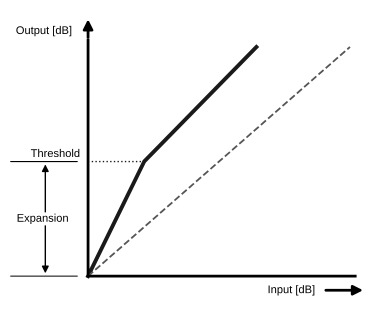  What do you see at coordinates (291, 290) in the screenshot?
I see `x-axis-title: Input [dB]` at bounding box center [291, 290].